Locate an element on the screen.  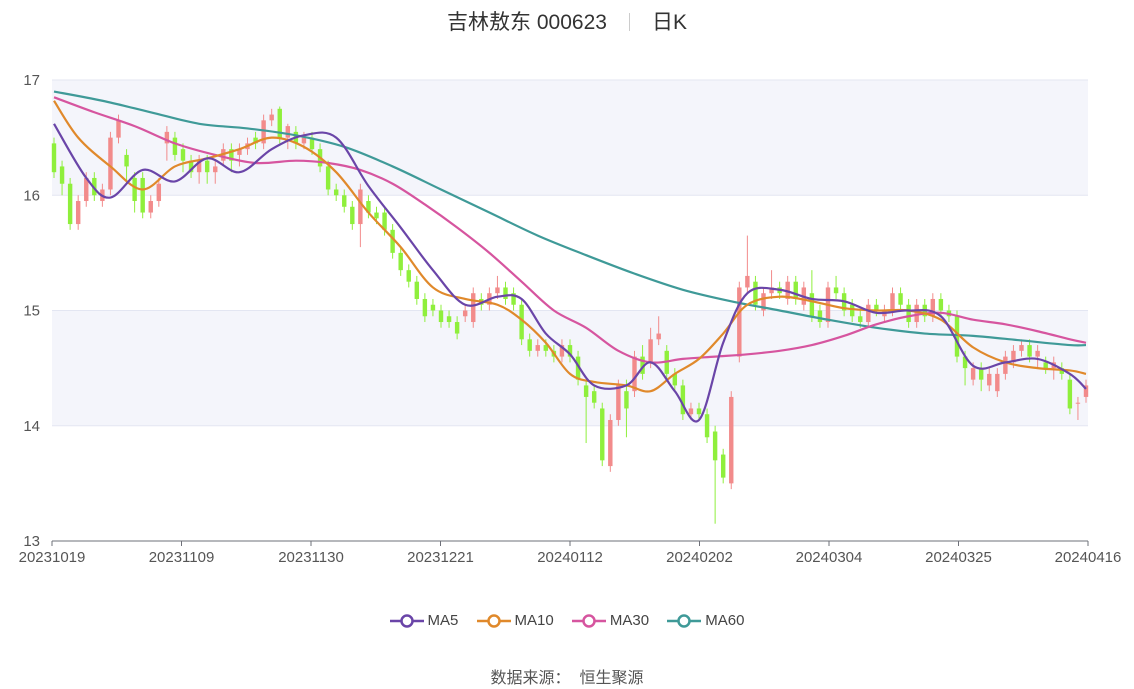
x-tick-label: 20231019 is located at coordinates (52, 557).